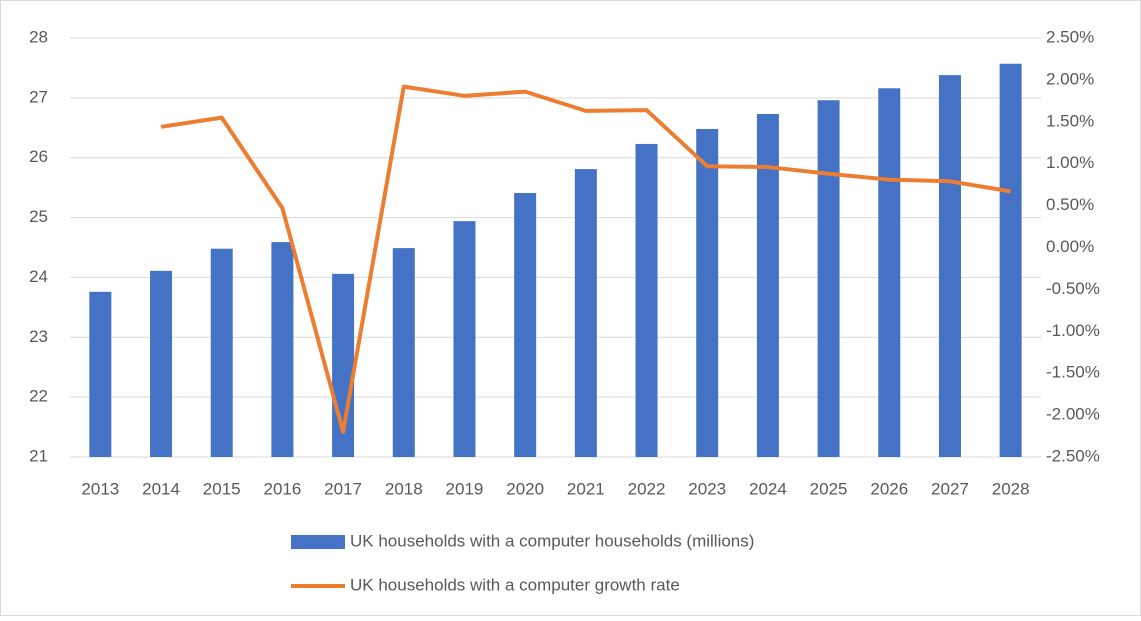  I want to click on y-tick-label: 27, so click(38, 96).